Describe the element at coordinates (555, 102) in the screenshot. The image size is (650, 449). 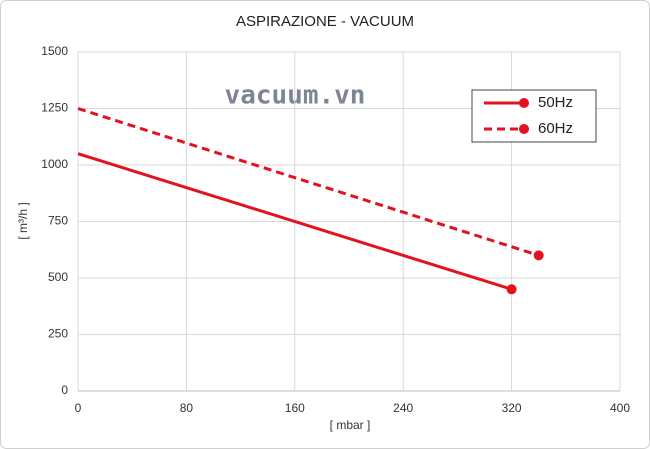
I see `legend-label: 50Hz` at that location.